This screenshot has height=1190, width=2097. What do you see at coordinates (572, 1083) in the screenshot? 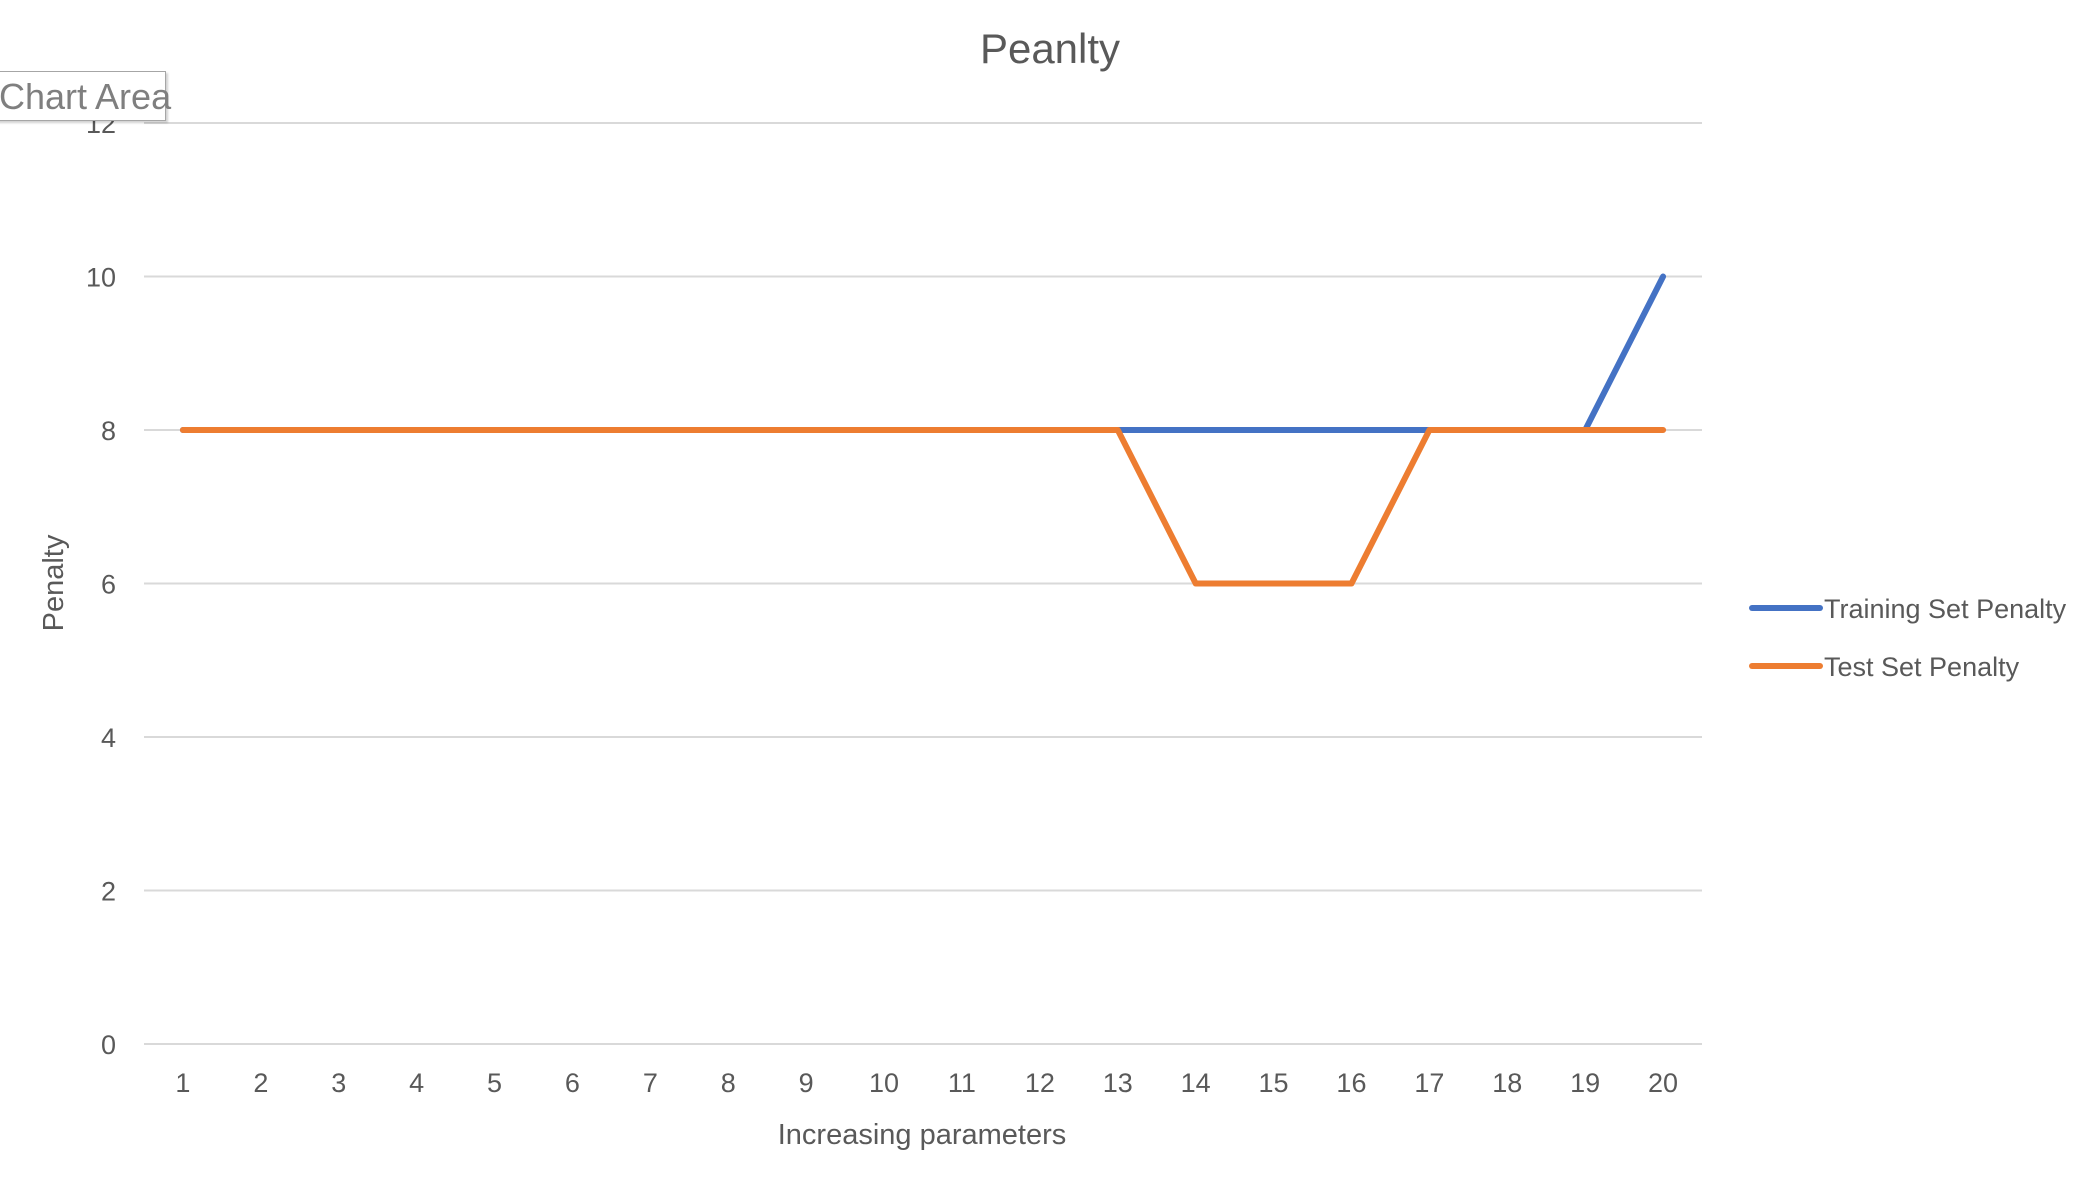
I see `x-tick-label: 6` at bounding box center [572, 1083].